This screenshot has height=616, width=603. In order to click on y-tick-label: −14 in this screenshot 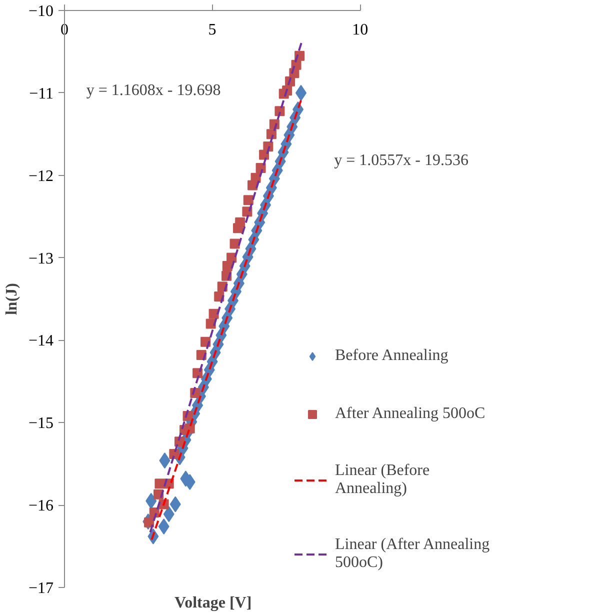, I will do `click(41, 341)`.